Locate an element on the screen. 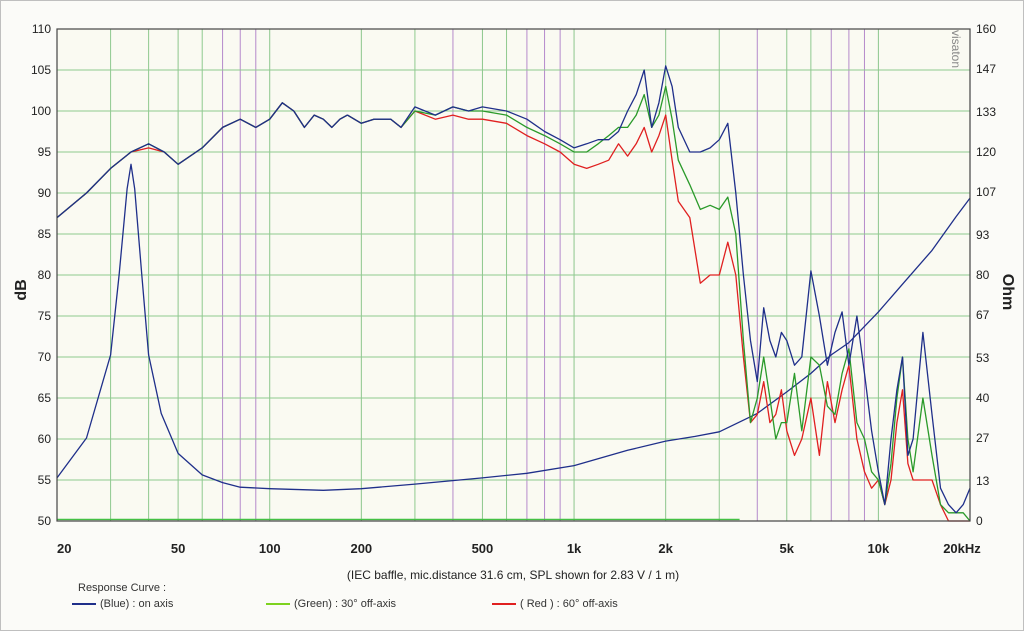 The height and width of the screenshot is (631, 1024). legend-title: Response Curve : is located at coordinates (122, 588).